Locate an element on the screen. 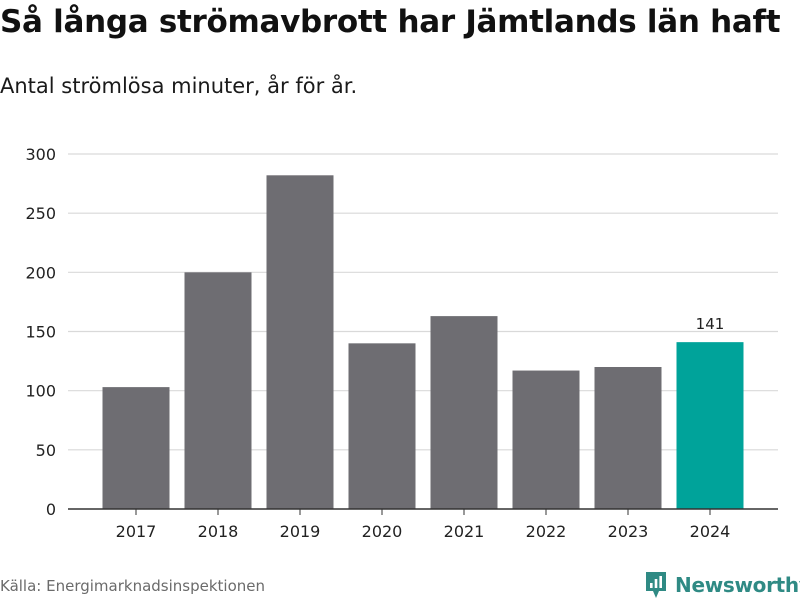 The width and height of the screenshot is (800, 601). x-tick-label: 2021 is located at coordinates (464, 531).